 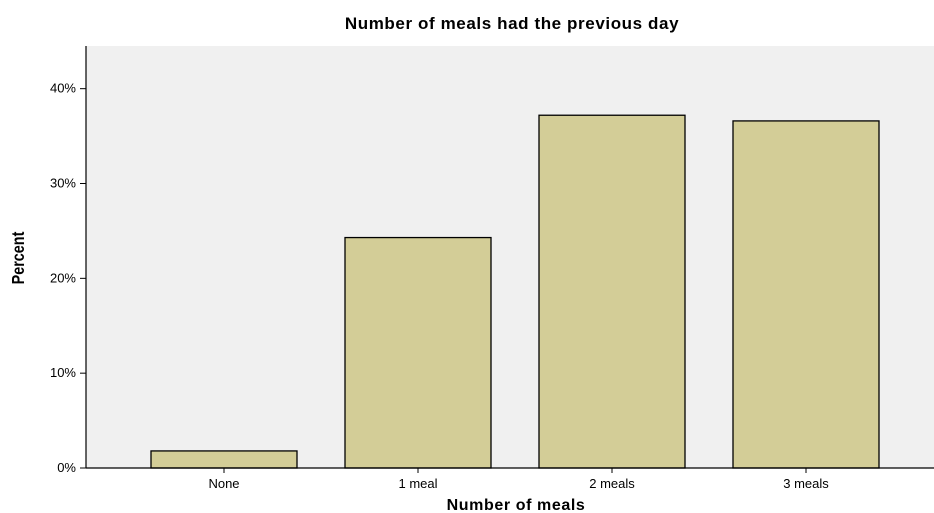 I want to click on y-ticks-group: 0% 10% 20% 30% 40%, so click(x=68, y=278).